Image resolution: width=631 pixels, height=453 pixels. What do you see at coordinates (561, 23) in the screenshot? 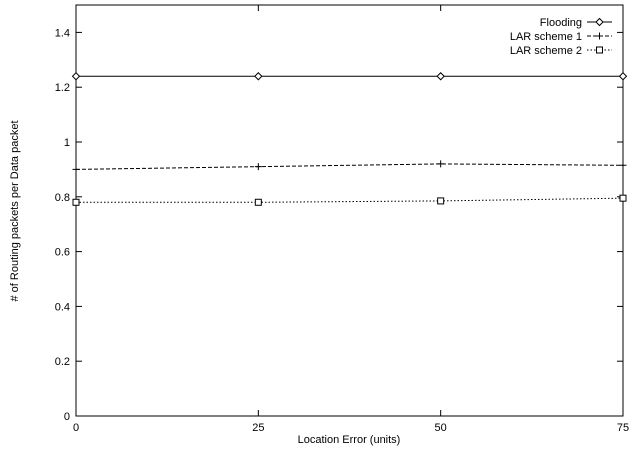
I see `legend-label: Flooding` at bounding box center [561, 23].